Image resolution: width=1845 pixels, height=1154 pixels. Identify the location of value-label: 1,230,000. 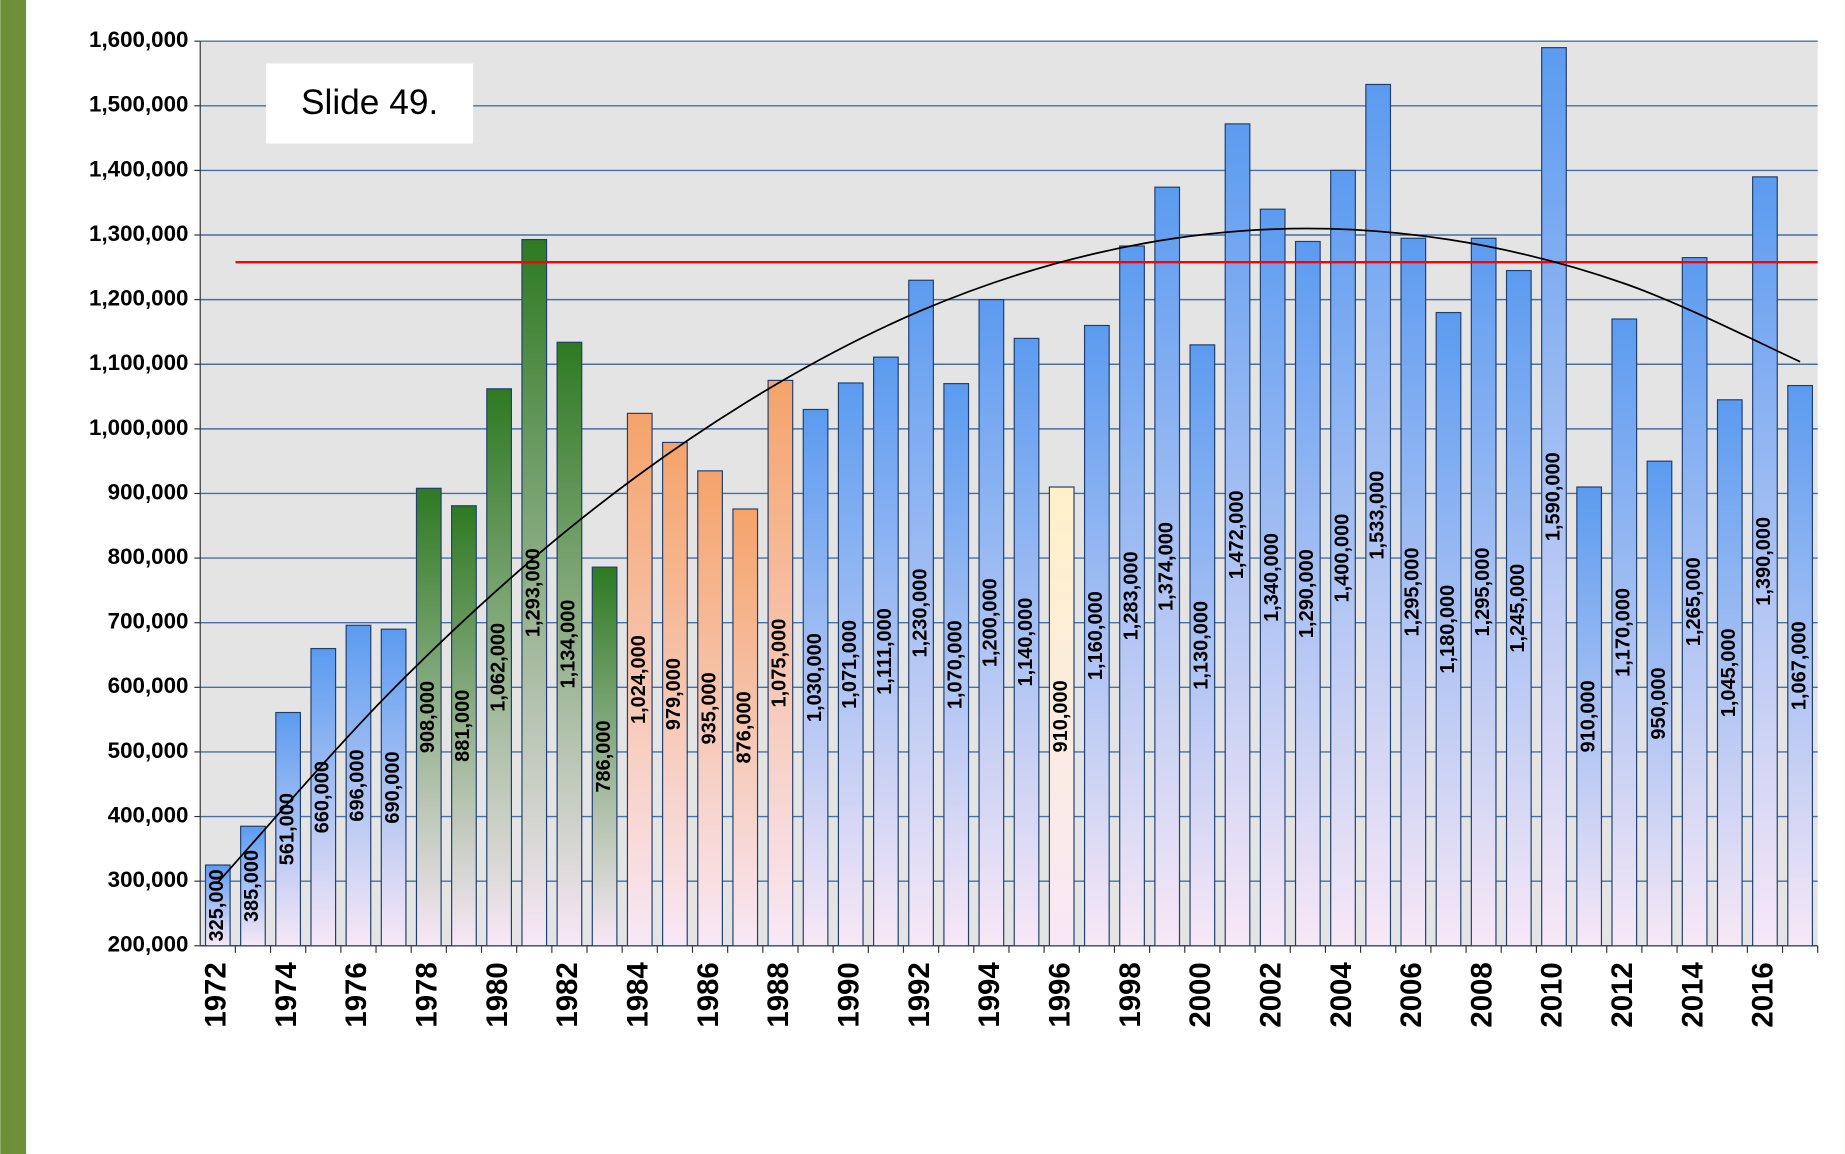
(920, 613).